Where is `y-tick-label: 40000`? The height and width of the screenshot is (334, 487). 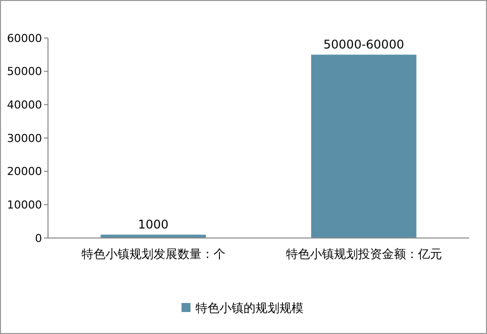 y-tick-label: 40000 is located at coordinates (24, 105).